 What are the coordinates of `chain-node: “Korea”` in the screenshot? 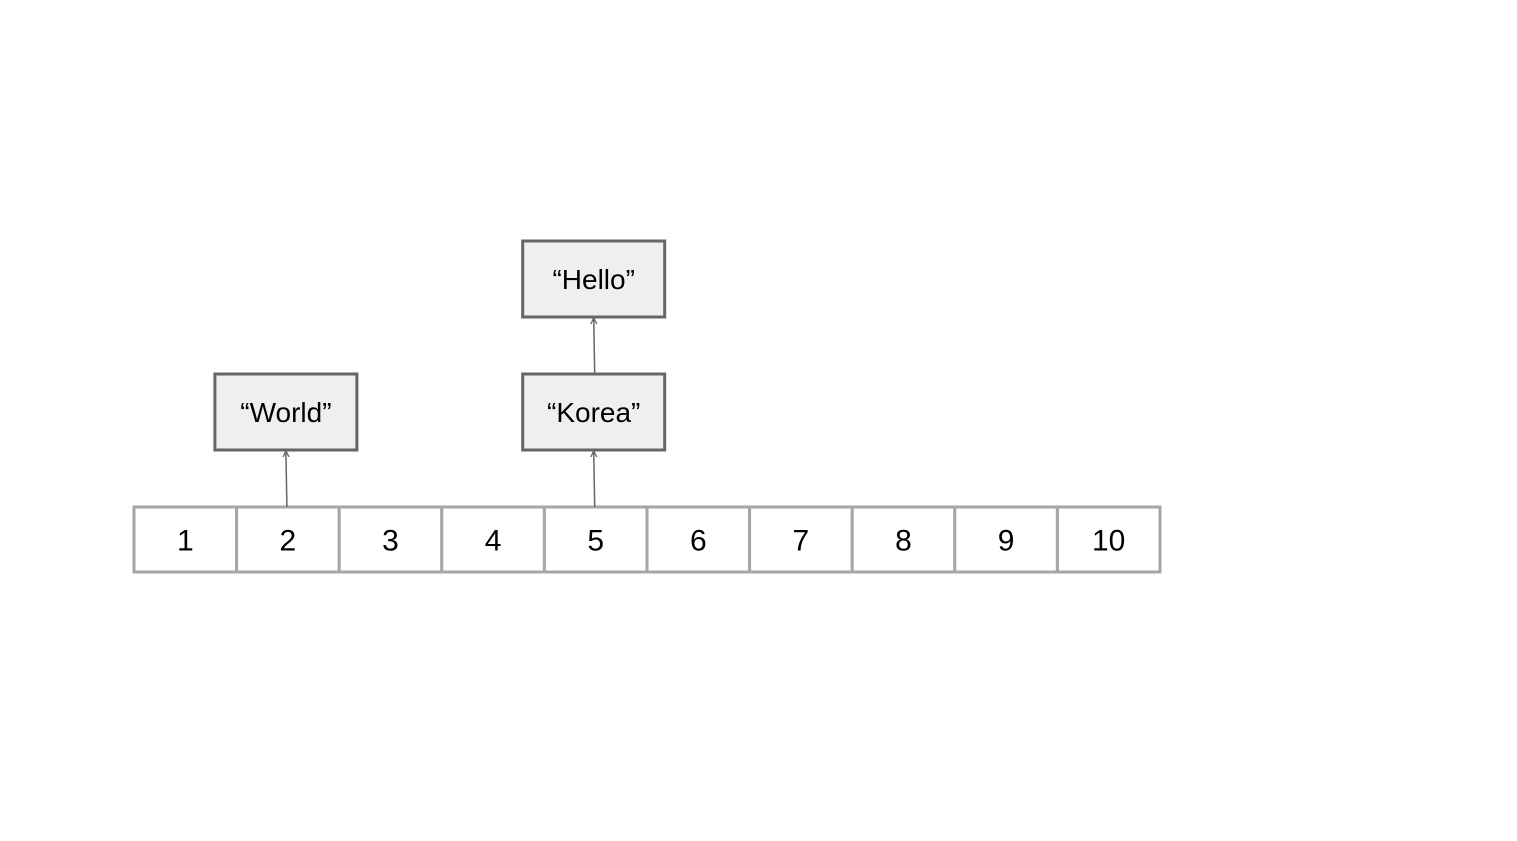 It's located at (594, 412).